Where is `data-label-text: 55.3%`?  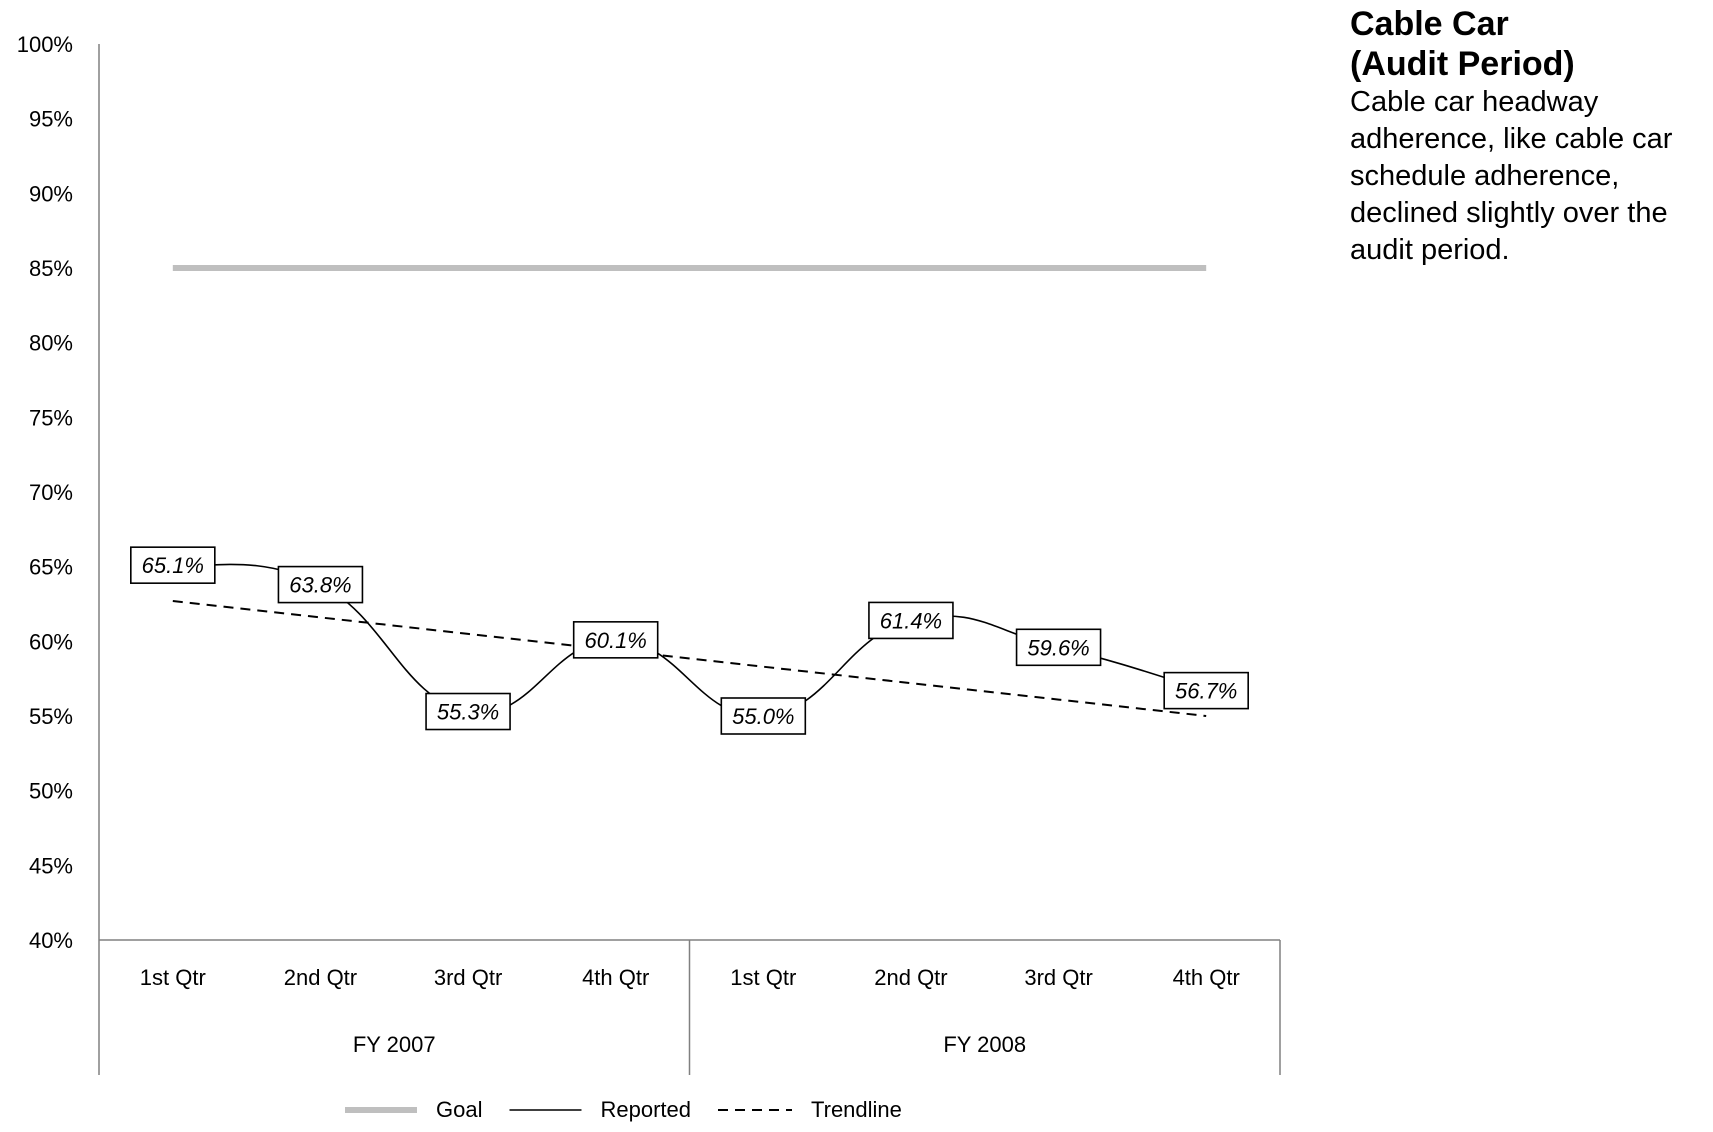 data-label-text: 55.3% is located at coordinates (468, 712).